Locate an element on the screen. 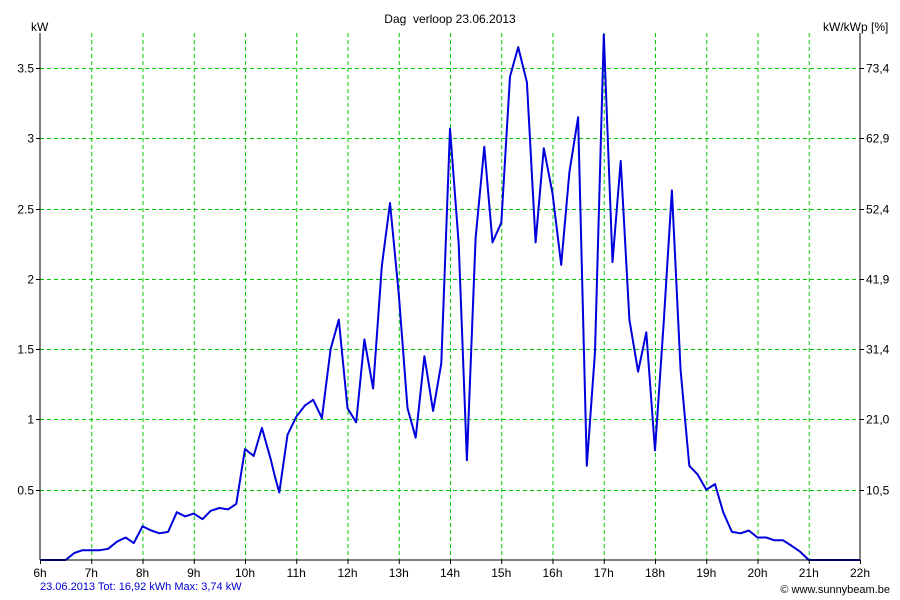  x-tick-label: 7h is located at coordinates (91, 573).